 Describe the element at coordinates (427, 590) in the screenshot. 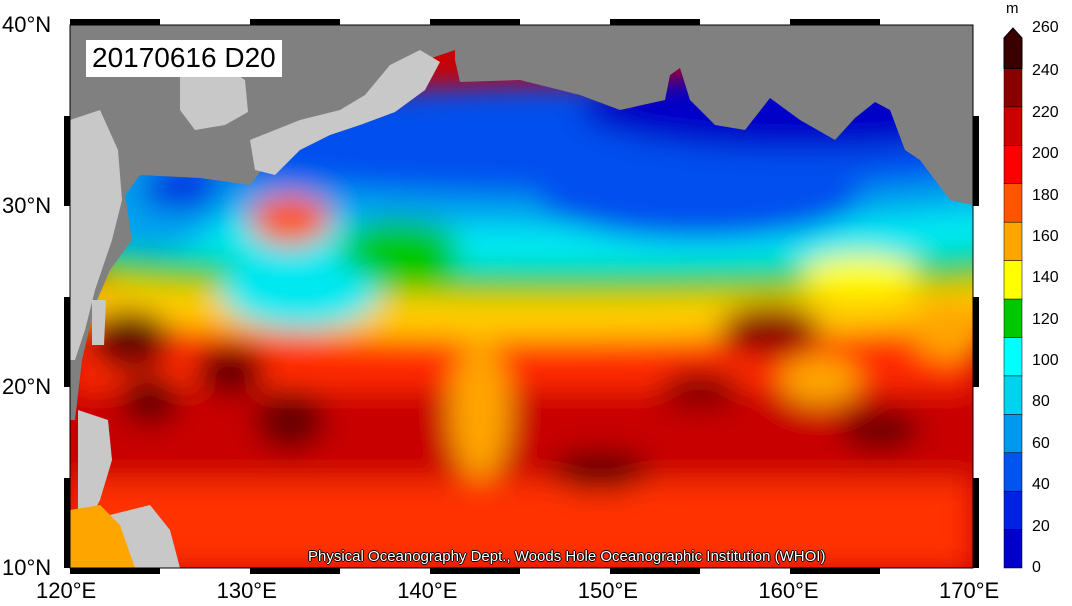

I see `x-tick-label: 140°E` at that location.